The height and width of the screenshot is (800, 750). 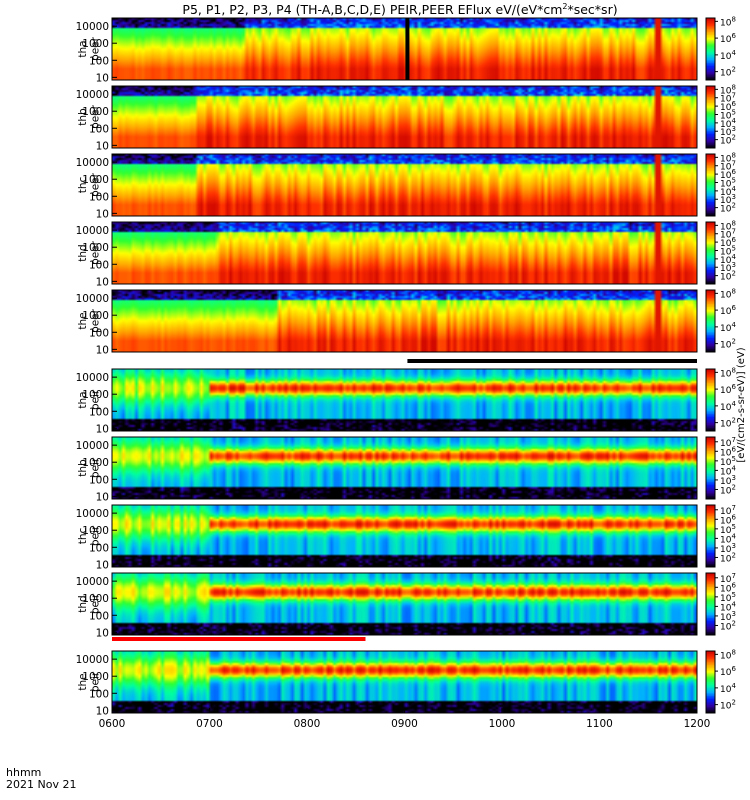 I want to click on panel-label: thepeir, so click(x=89, y=681).